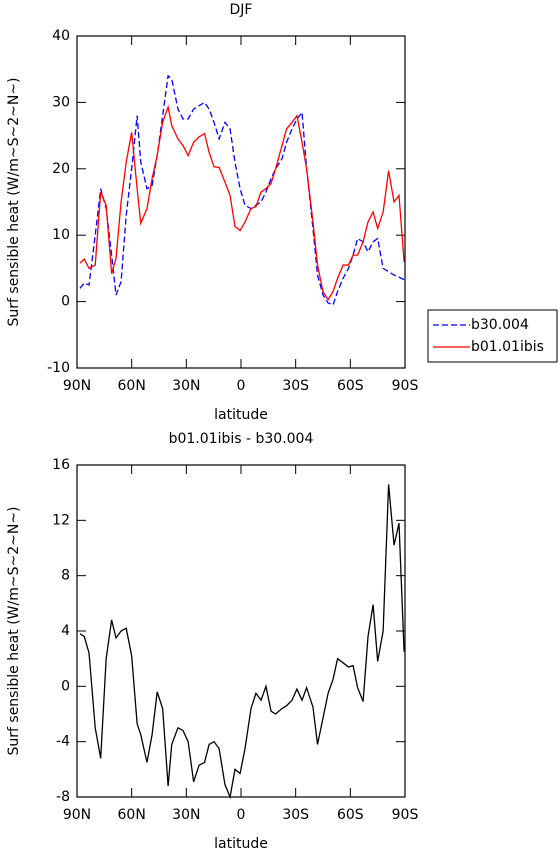 This screenshot has width=560, height=851. Describe the element at coordinates (61, 235) in the screenshot. I see `y-tick-label: 10` at that location.